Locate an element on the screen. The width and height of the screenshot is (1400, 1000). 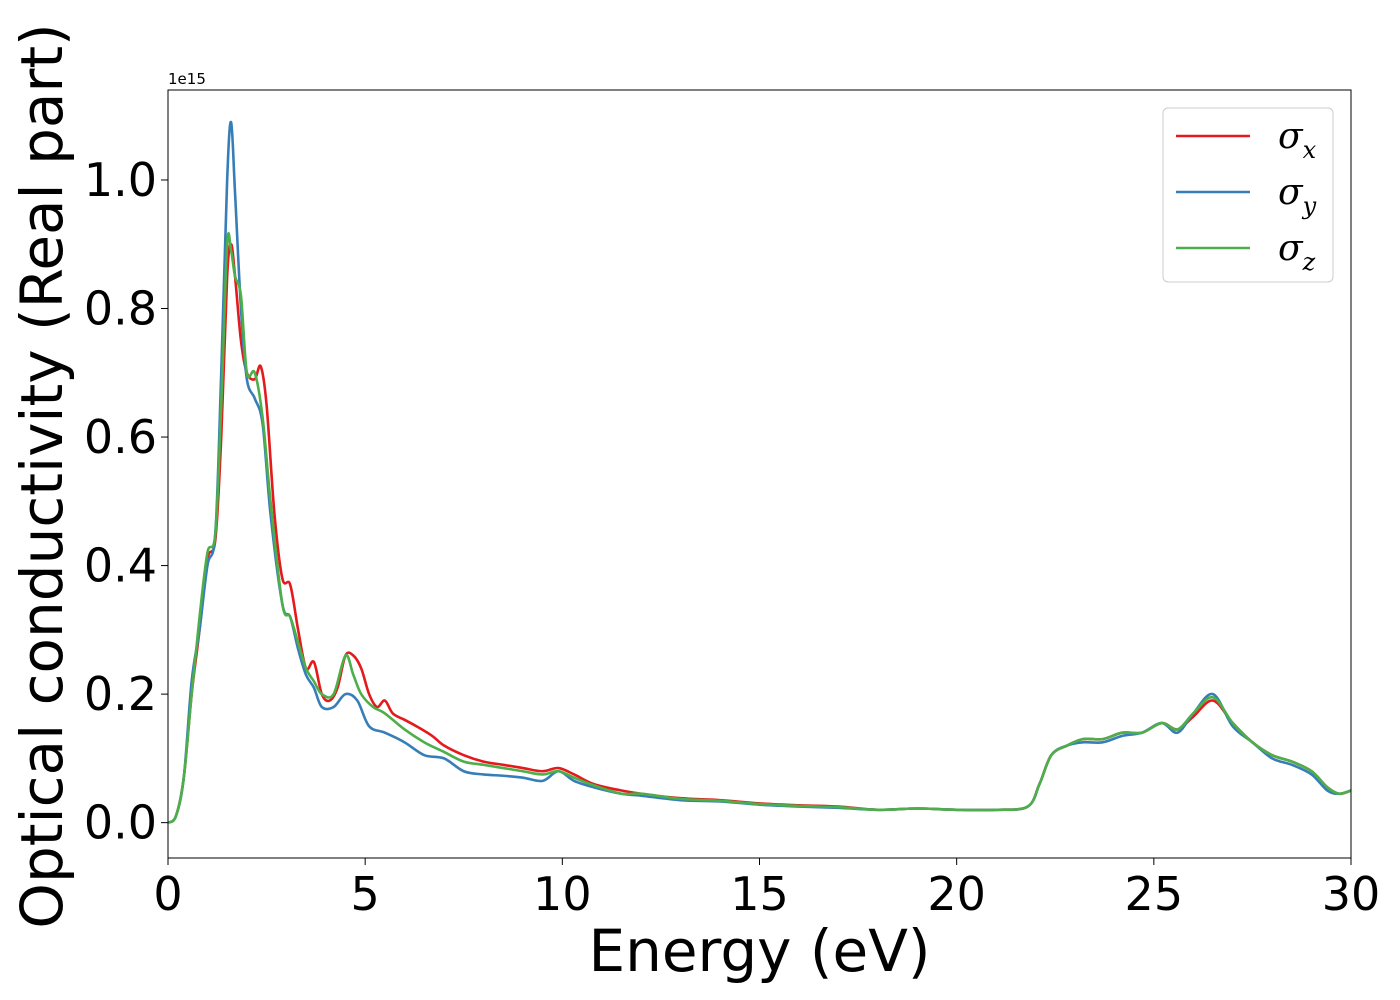
y-tick-label: 0.2 is located at coordinates (120, 694).